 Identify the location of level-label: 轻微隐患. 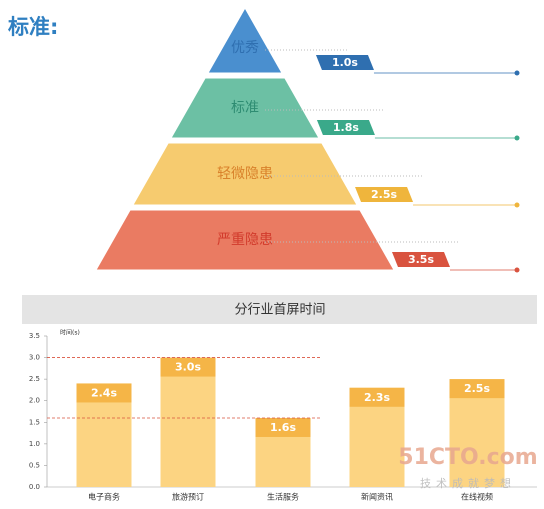
(245, 174).